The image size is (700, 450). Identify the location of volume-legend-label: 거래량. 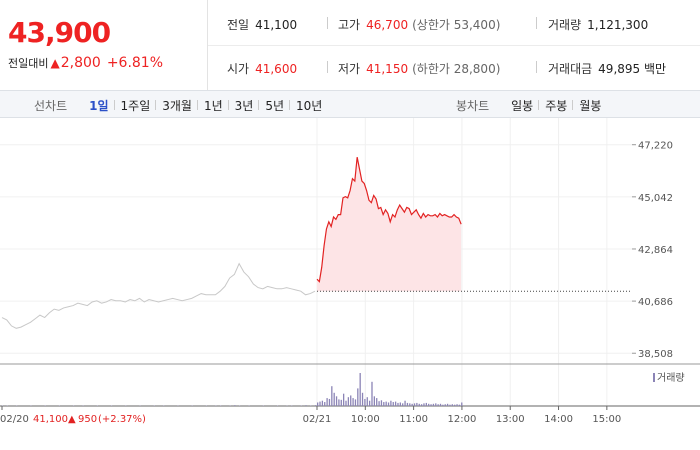
(671, 378).